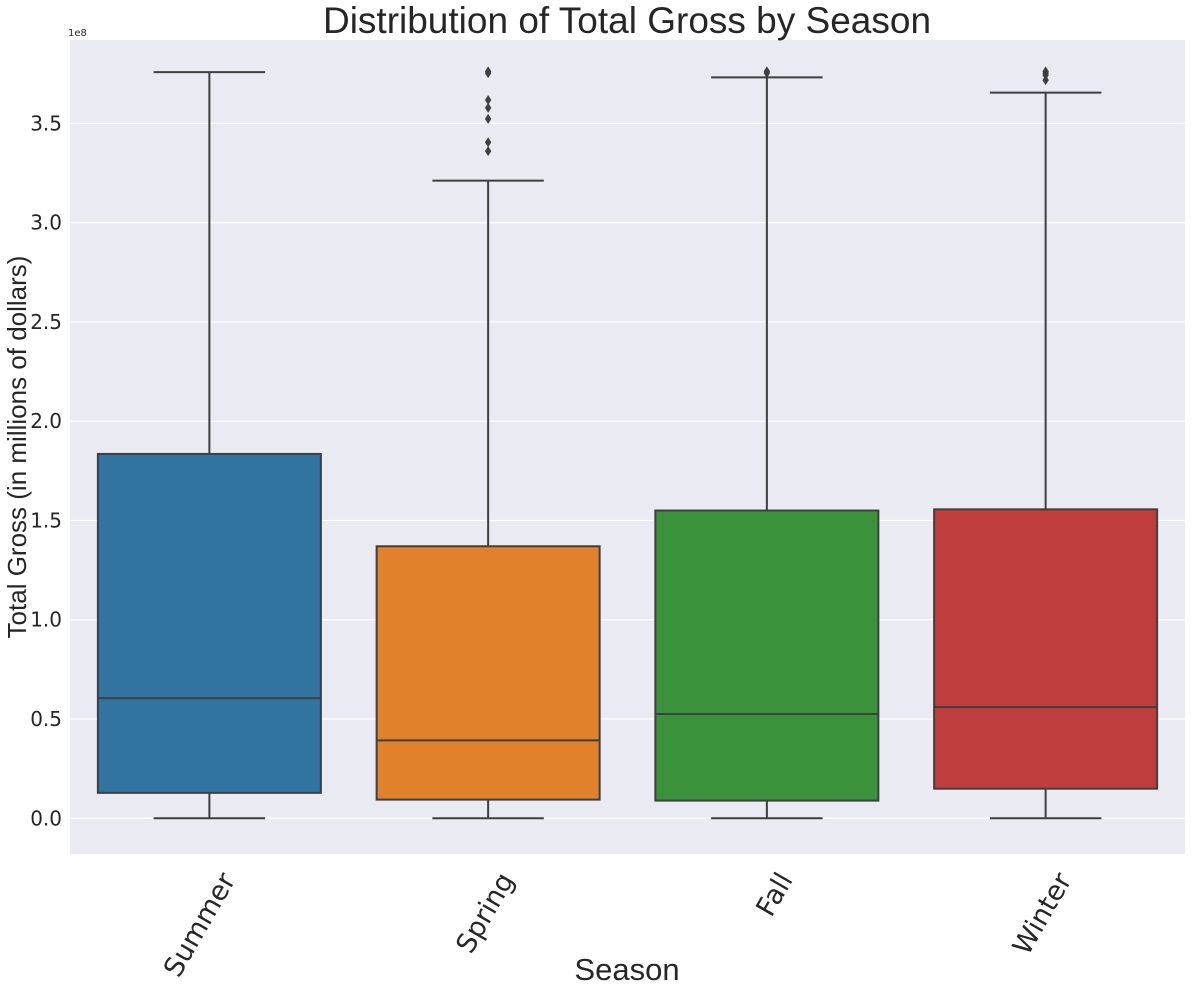  What do you see at coordinates (46, 620) in the screenshot?
I see `y-tick-label: 1.0` at bounding box center [46, 620].